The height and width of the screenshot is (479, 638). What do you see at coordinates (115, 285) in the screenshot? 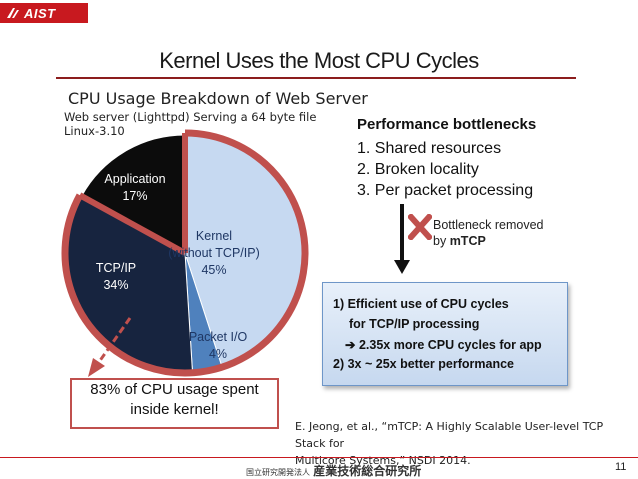
I see `slice-value-label: 34%` at bounding box center [115, 285].